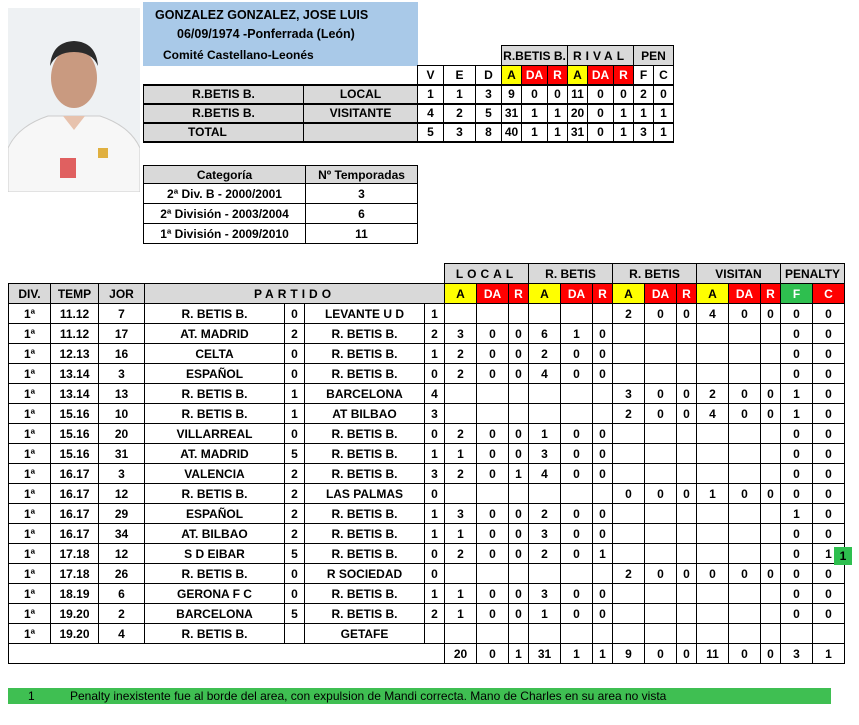  I want to click on summary-cell: 11, so click(577, 94).